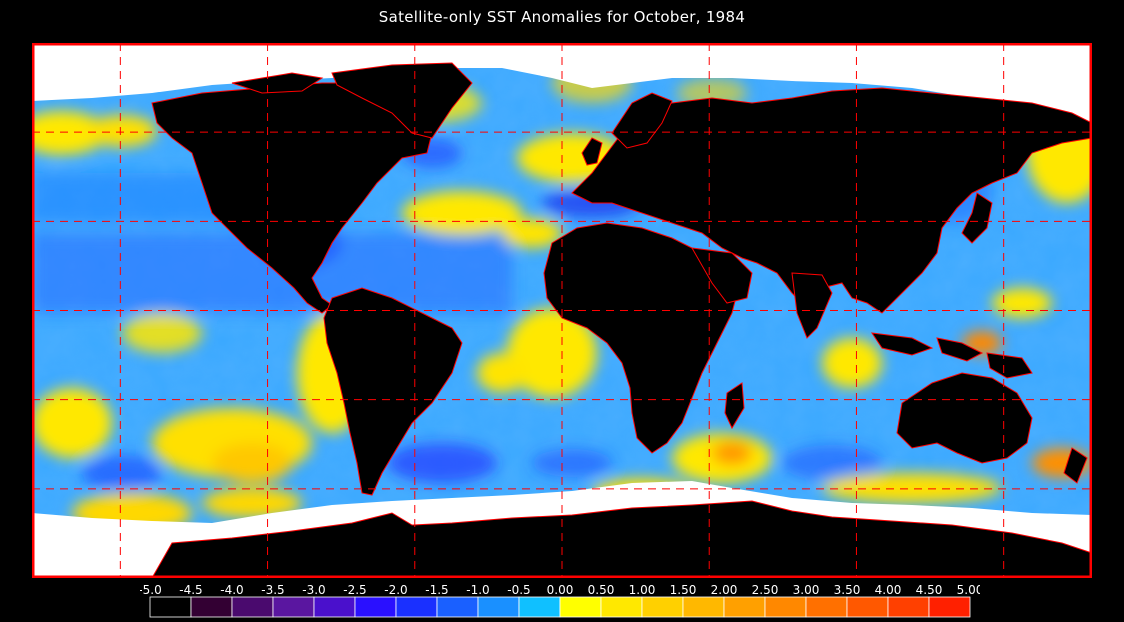  I want to click on colorbar-tick-label: -5.0, so click(151, 590).